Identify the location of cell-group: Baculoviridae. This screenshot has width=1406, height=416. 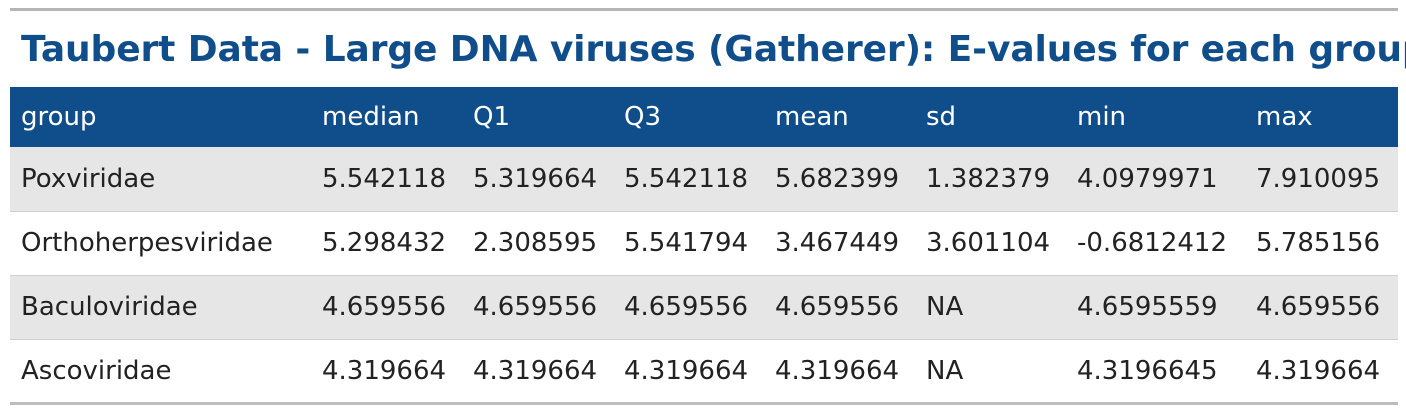
(109, 307).